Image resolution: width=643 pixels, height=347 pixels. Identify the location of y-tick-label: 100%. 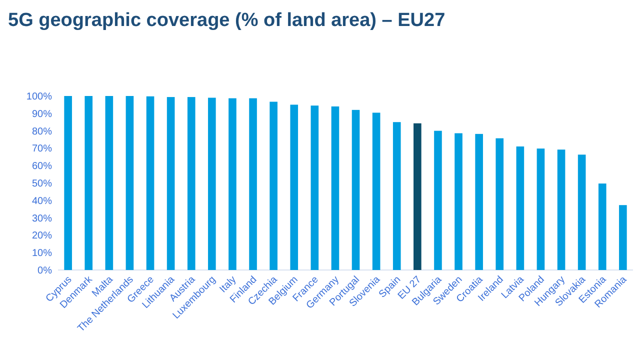
(39, 97).